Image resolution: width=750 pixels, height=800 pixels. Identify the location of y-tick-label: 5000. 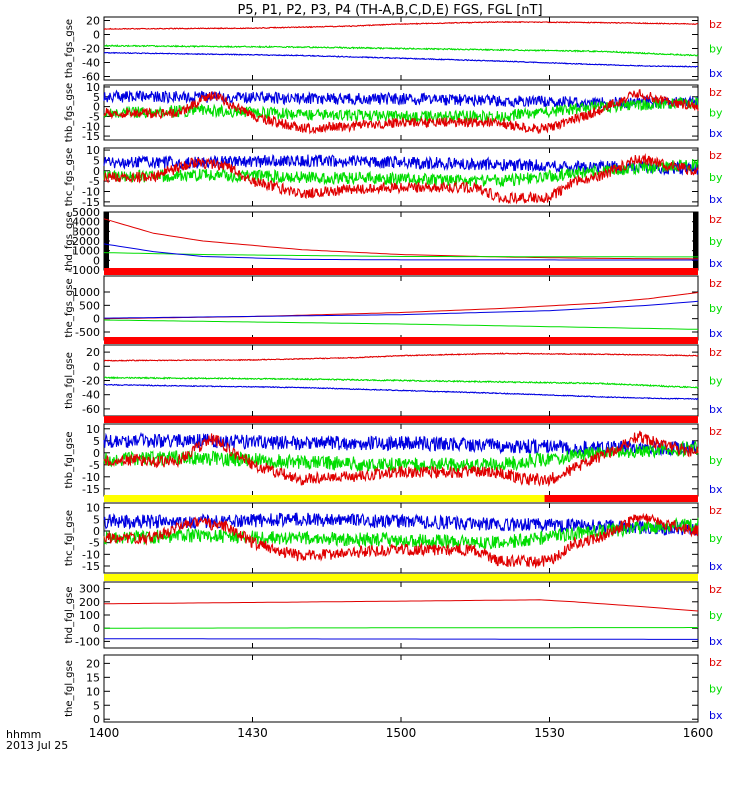
(86, 212).